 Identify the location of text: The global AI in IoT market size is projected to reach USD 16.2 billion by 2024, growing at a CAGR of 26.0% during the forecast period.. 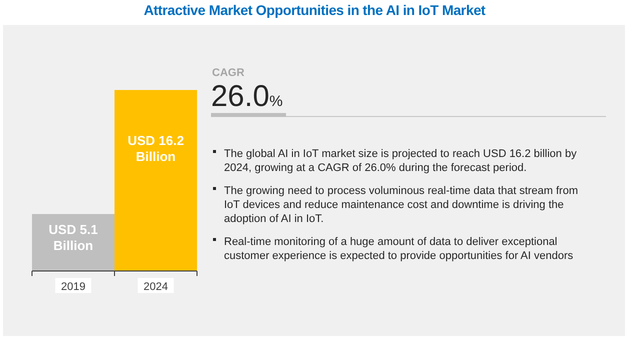
(401, 161).